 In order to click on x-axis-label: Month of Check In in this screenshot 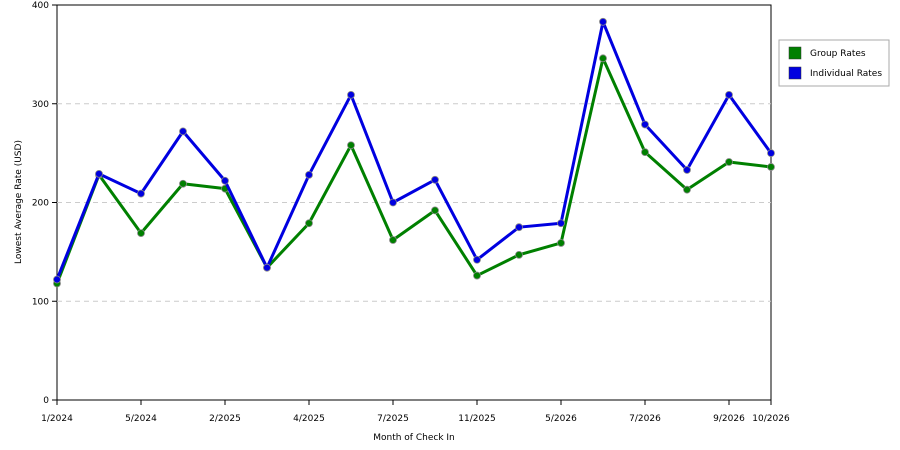, I will do `click(414, 438)`.